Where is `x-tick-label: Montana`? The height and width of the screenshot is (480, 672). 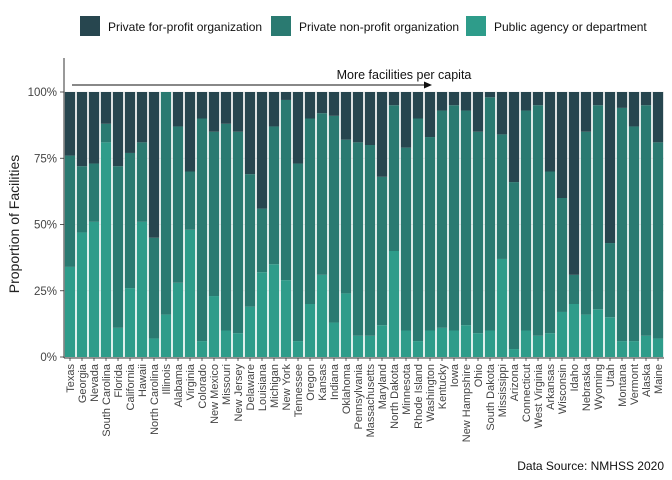
x-tick-label: Montana is located at coordinates (623, 385).